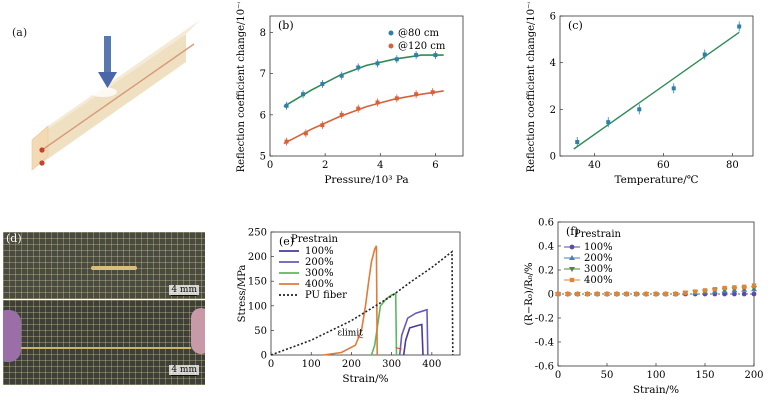 This screenshot has width=768, height=410. What do you see at coordinates (655, 375) in the screenshot?
I see `x-tick-label: 100` at bounding box center [655, 375].